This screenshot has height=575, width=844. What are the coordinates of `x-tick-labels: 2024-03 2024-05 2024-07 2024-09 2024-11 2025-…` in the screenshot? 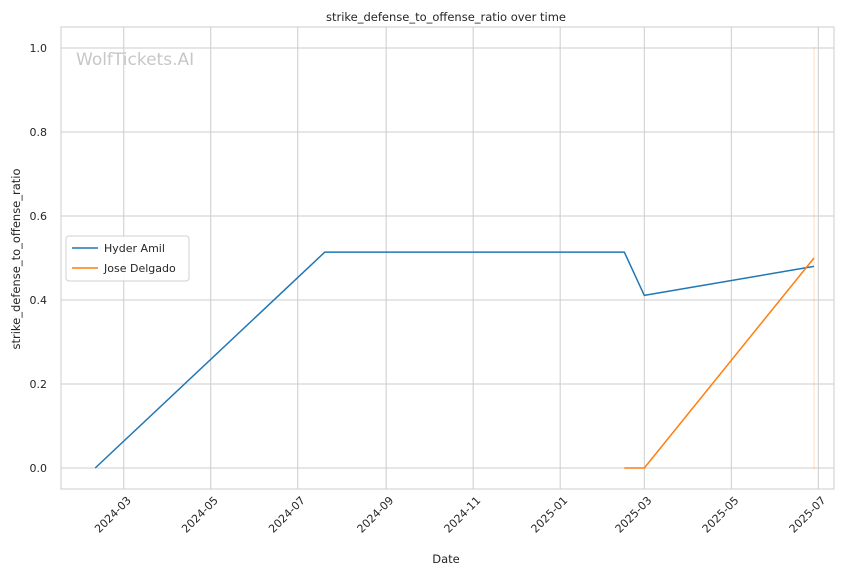 It's located at (460, 515).